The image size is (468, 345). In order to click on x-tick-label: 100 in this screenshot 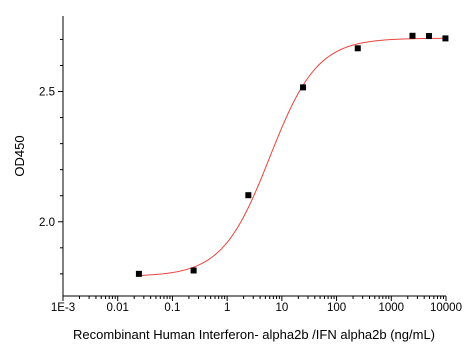, I will do `click(336, 308)`.